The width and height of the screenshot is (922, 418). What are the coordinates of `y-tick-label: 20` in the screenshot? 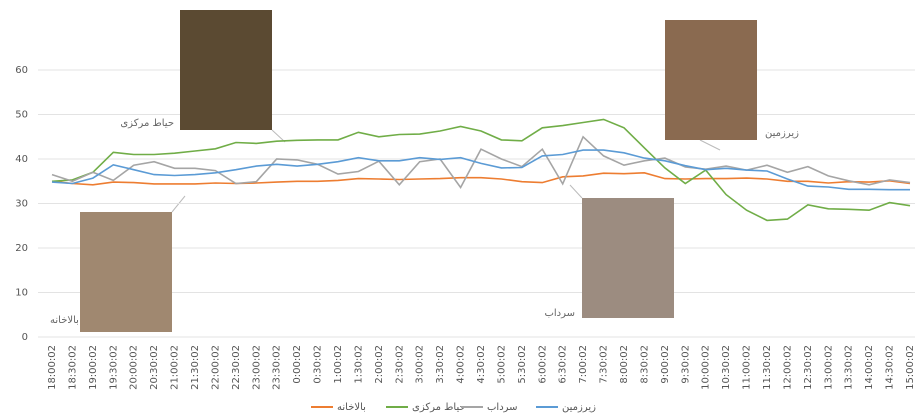 It's located at (21, 248).